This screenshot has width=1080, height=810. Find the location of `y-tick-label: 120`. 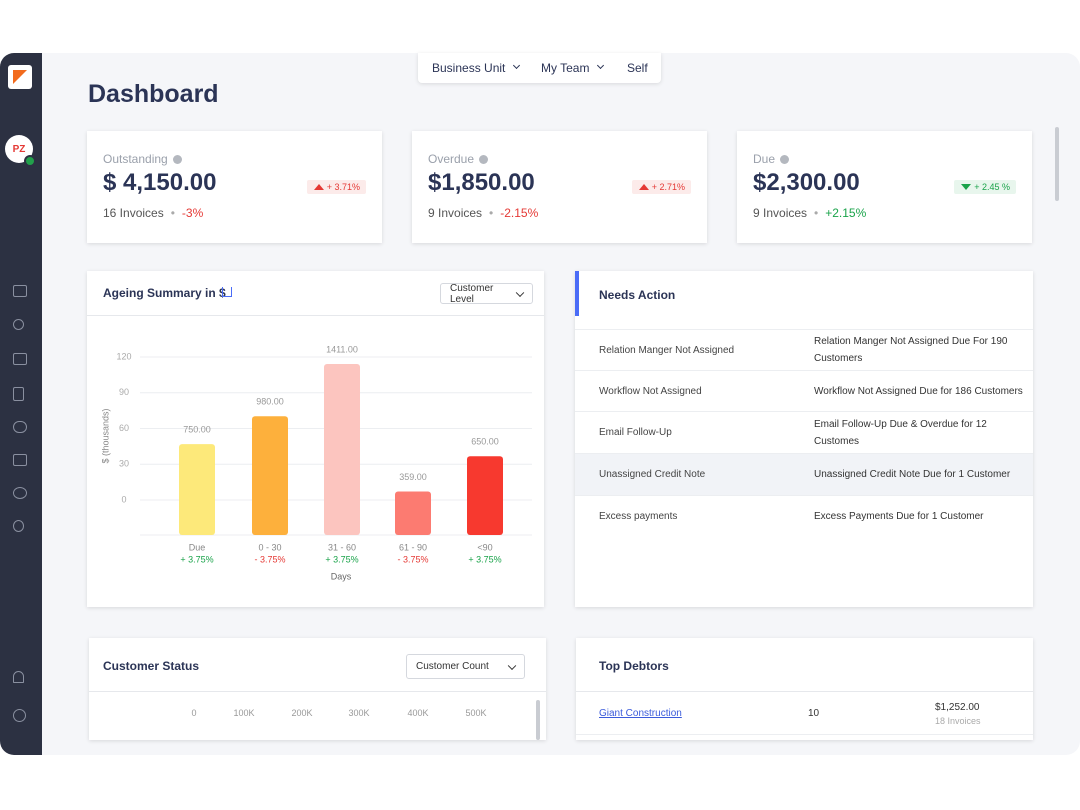

y-tick-label: 120 is located at coordinates (123, 356).